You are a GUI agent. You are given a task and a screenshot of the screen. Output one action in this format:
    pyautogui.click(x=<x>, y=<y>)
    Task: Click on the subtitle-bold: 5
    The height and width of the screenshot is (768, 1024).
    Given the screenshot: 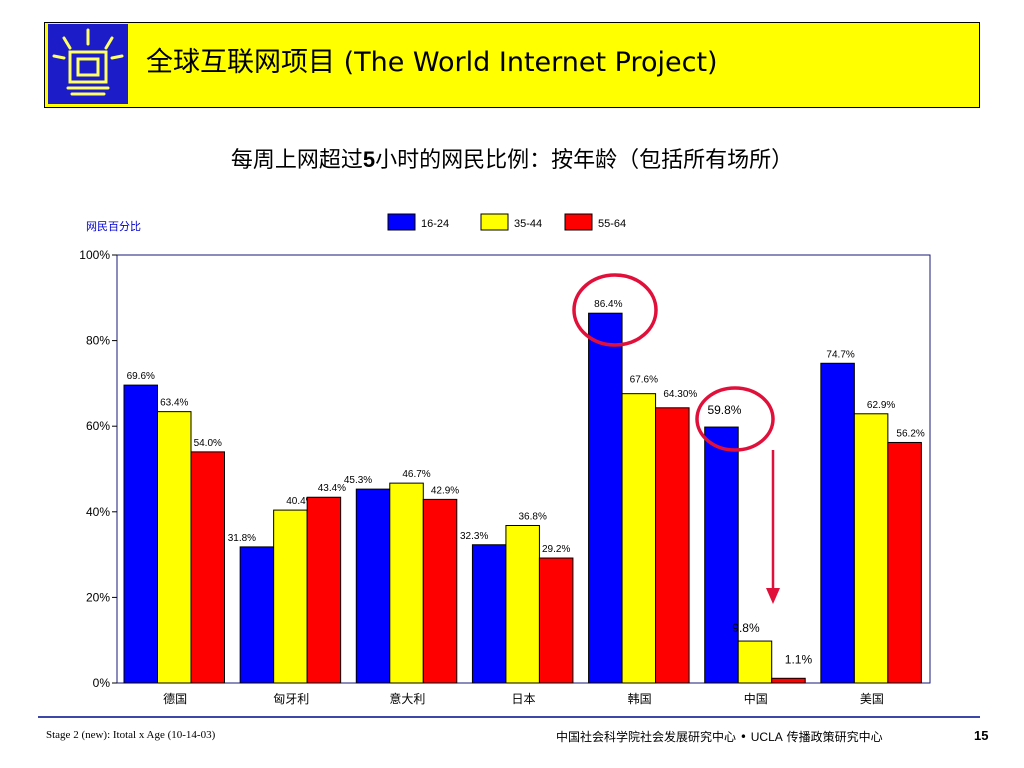 What is the action you would take?
    pyautogui.click(x=369, y=159)
    